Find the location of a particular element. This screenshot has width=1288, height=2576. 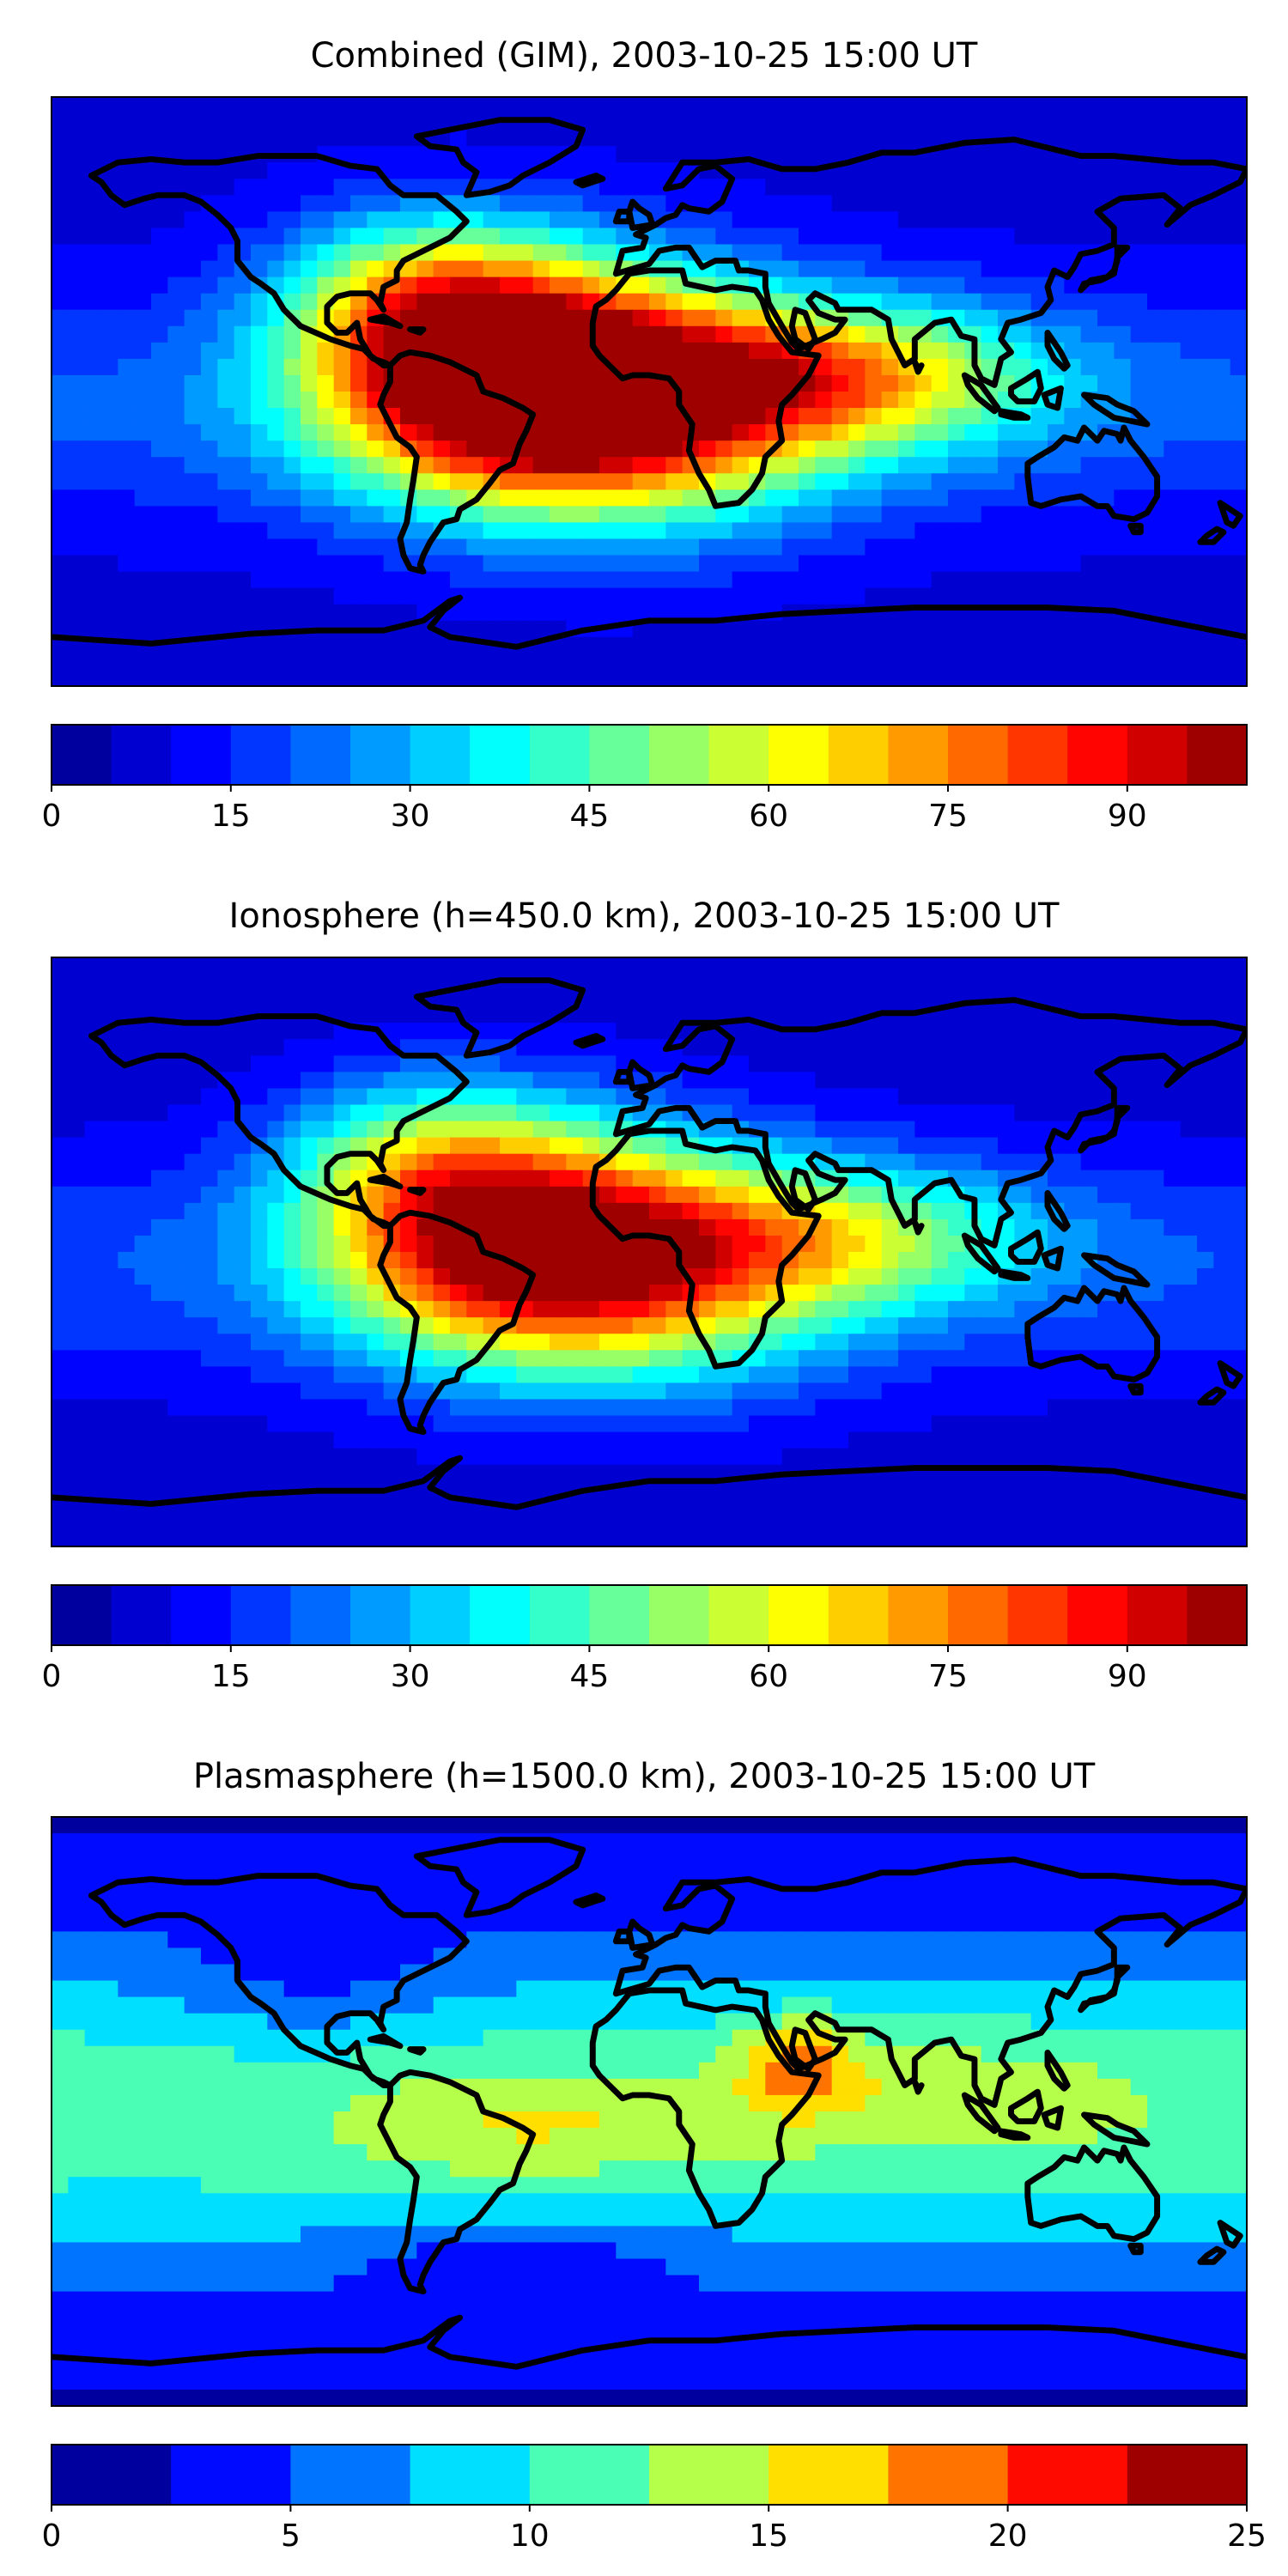

colorbar-segment is located at coordinates (501, 755).